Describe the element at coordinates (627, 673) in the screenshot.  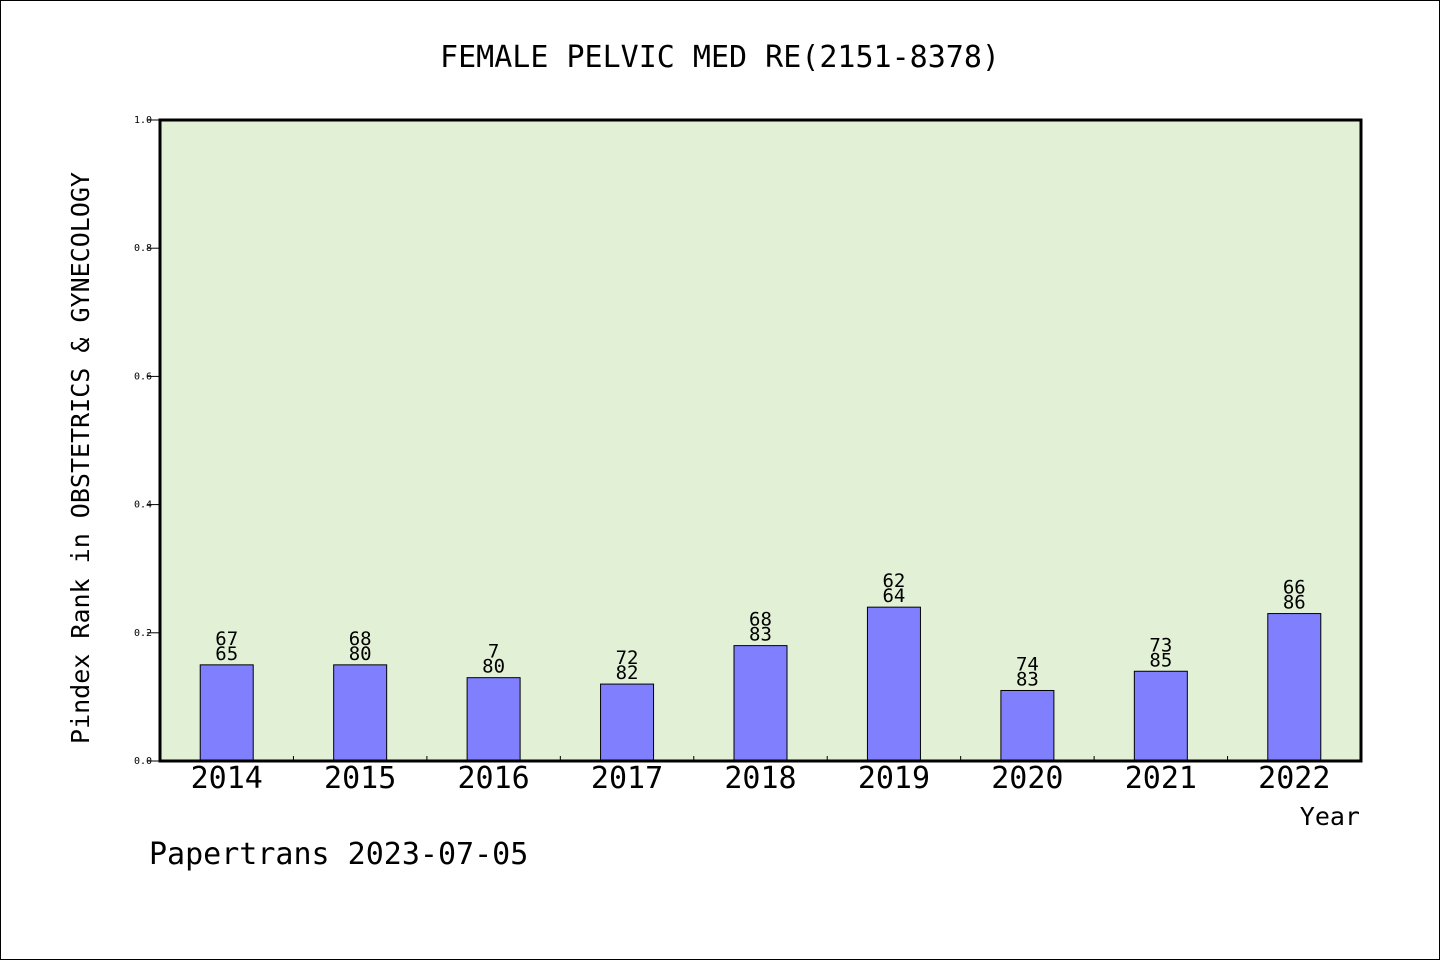
I see `bar-label-bottom: 82` at that location.